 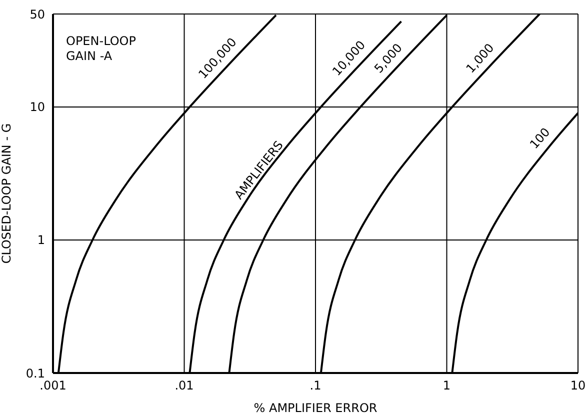 I want to click on legend-title: OPEN-LOOP GAIN -A, so click(x=101, y=49).